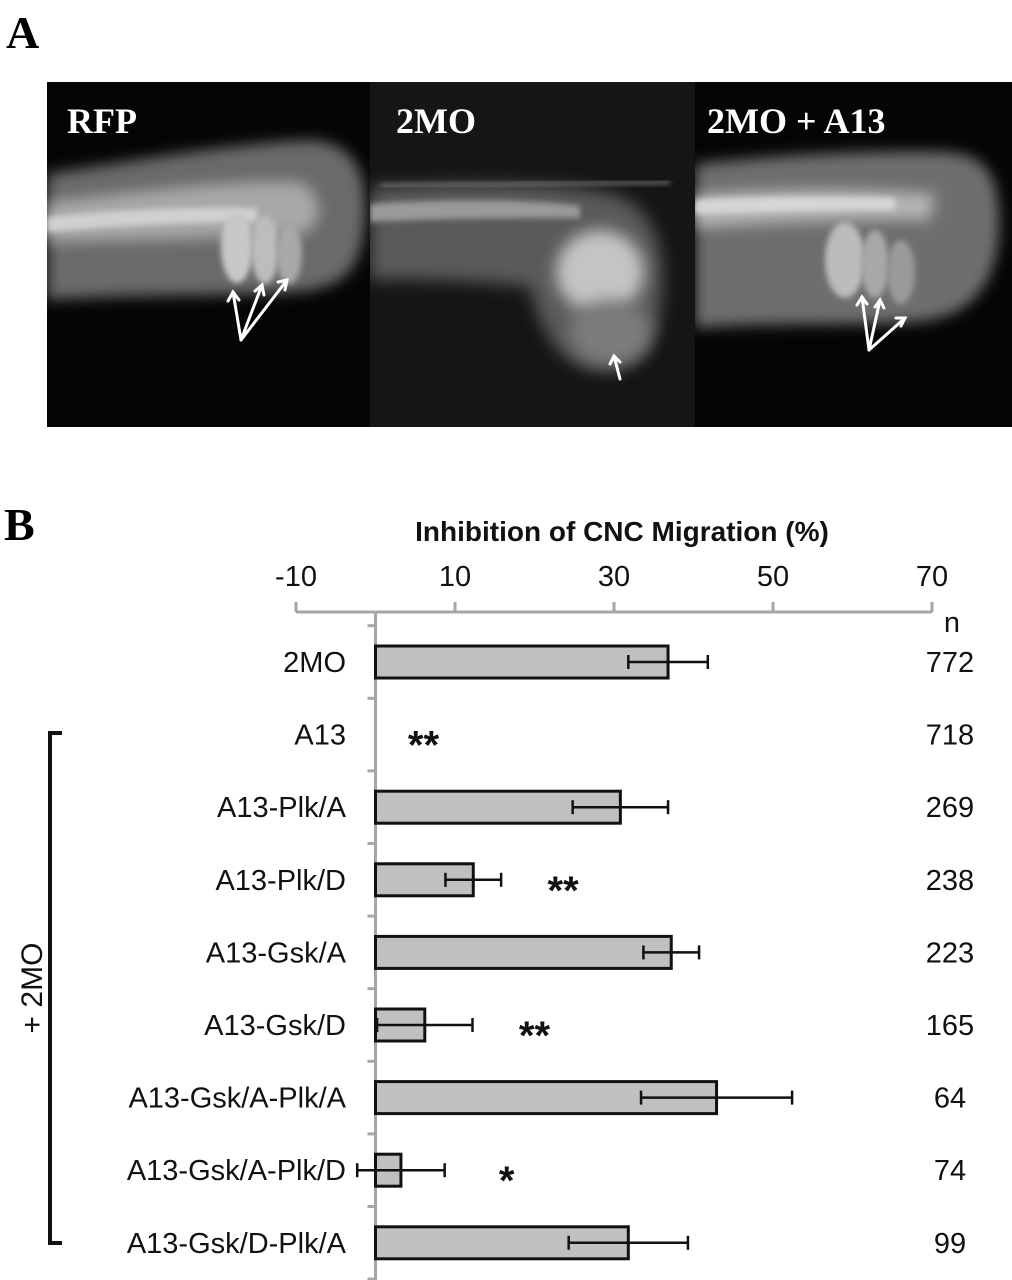  I want to click on category-label: A13-Gsk/D-Plk/A, so click(237, 1244).